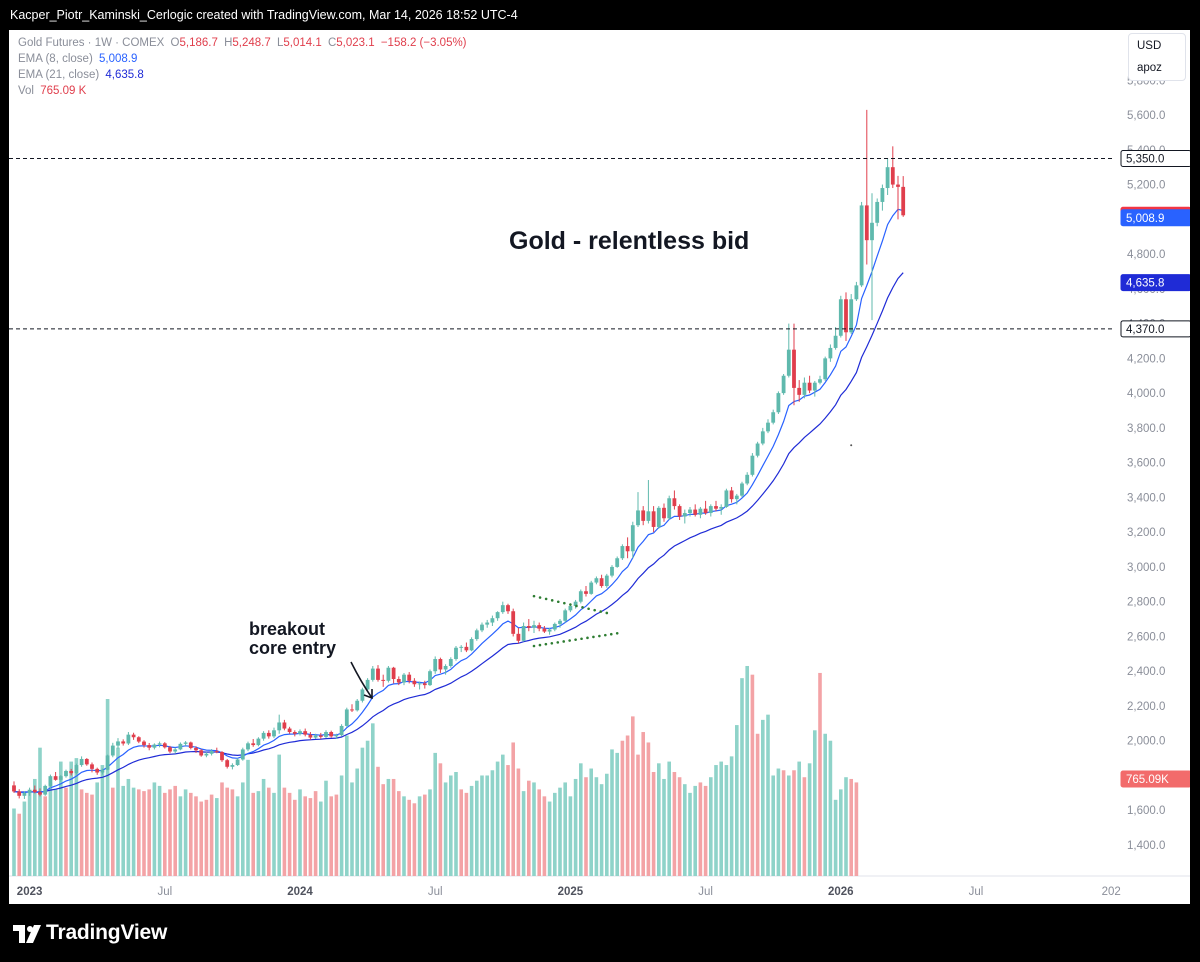 The image size is (1200, 962). I want to click on legend-volume-row: Vol 765.09 K, so click(52, 91).